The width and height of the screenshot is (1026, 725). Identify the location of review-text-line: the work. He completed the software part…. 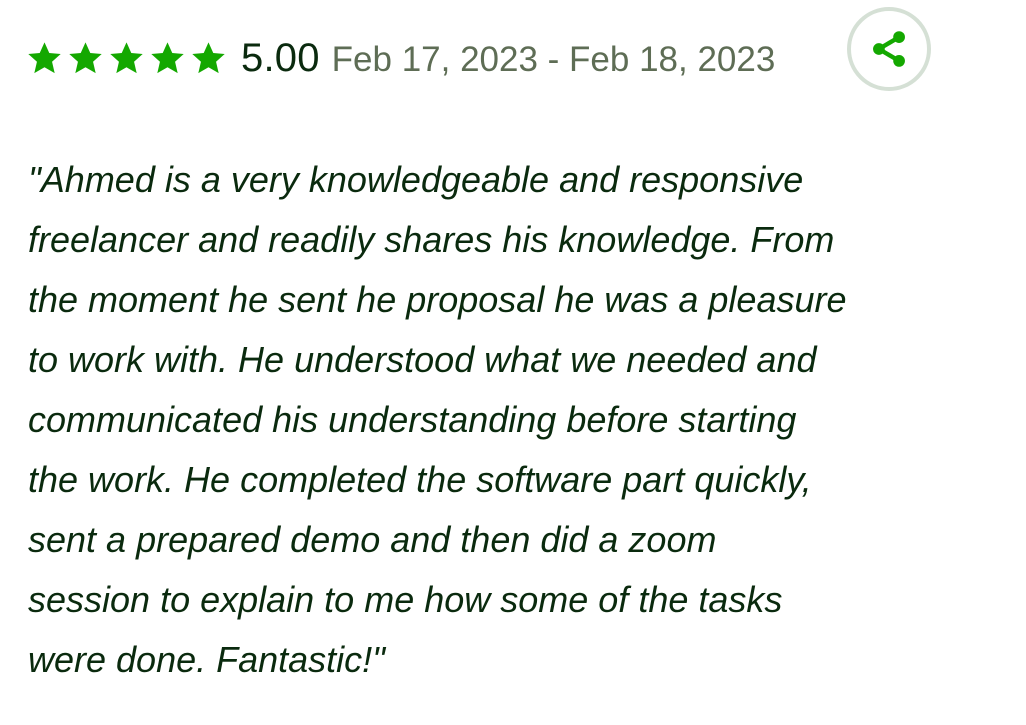
(420, 479).